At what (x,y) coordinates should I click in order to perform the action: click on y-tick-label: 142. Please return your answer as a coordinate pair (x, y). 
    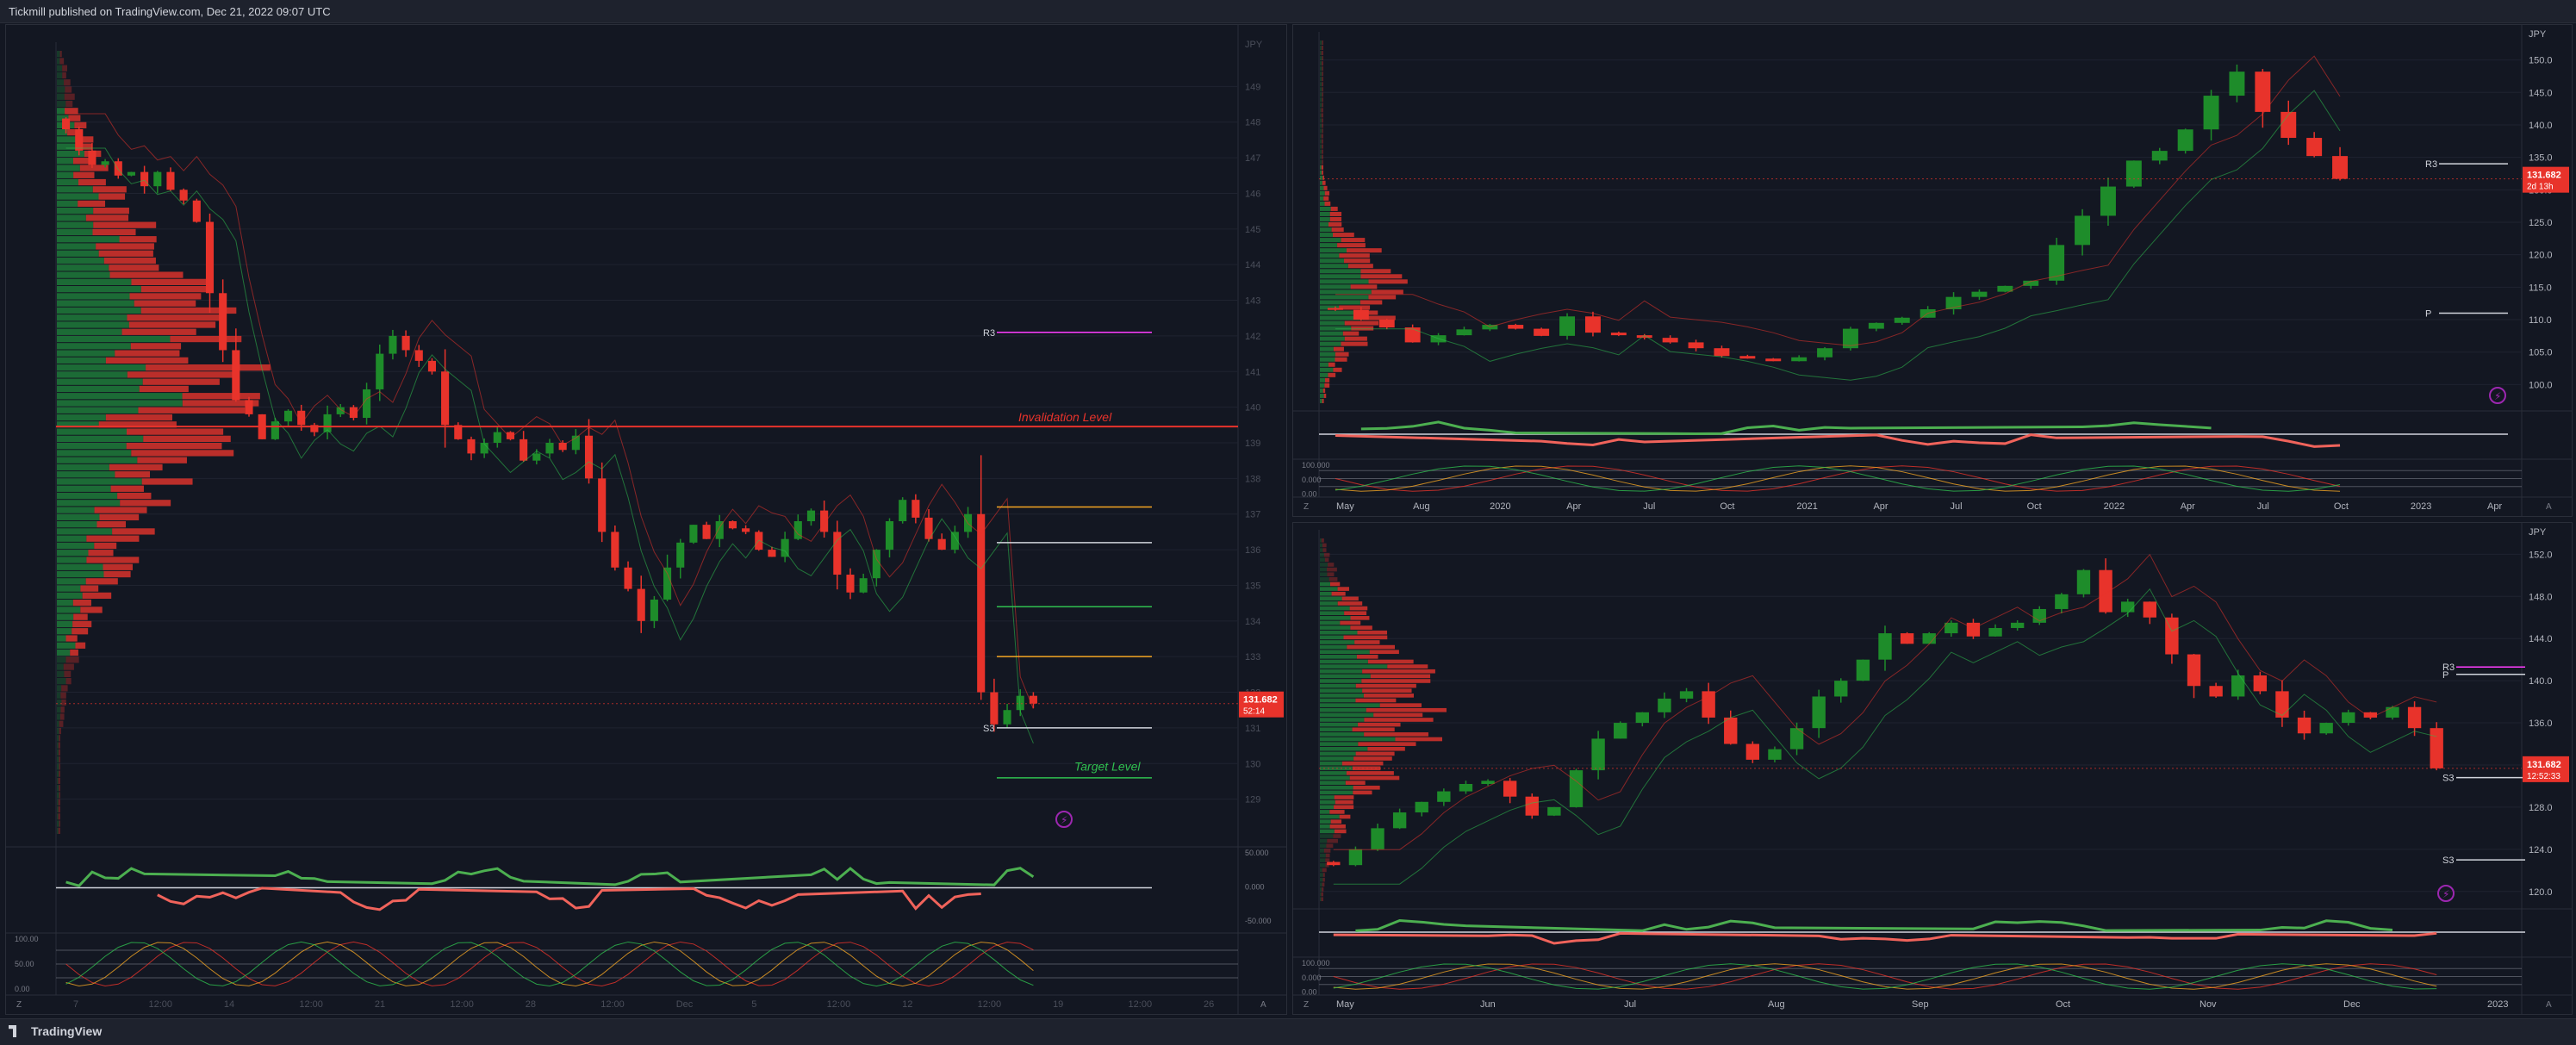
    Looking at the image, I should click on (1252, 337).